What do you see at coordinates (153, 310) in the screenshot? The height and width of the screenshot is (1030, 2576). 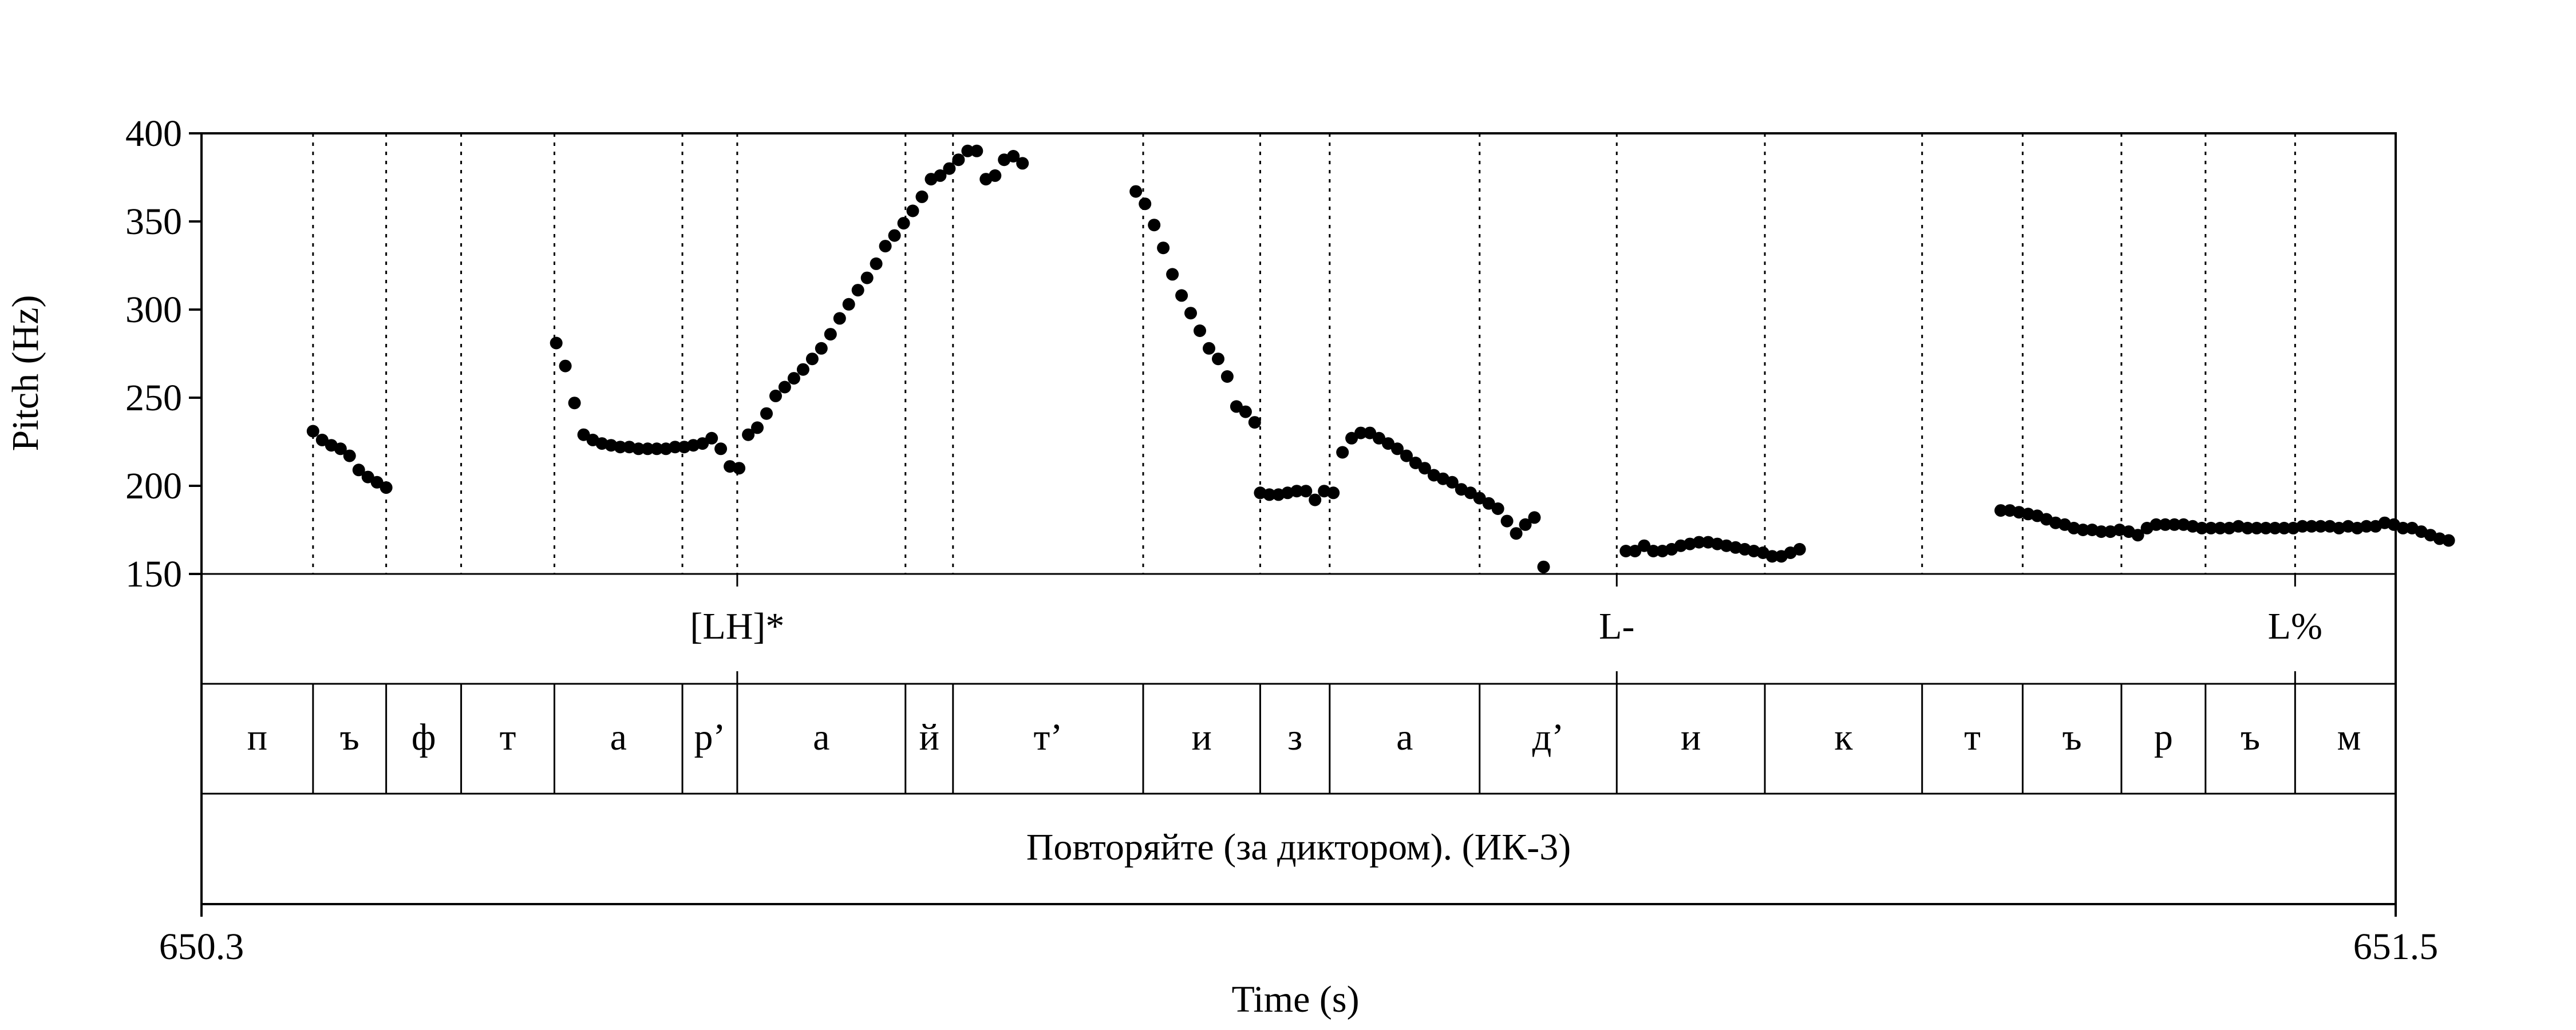 I see `y-tick-label: 300` at bounding box center [153, 310].